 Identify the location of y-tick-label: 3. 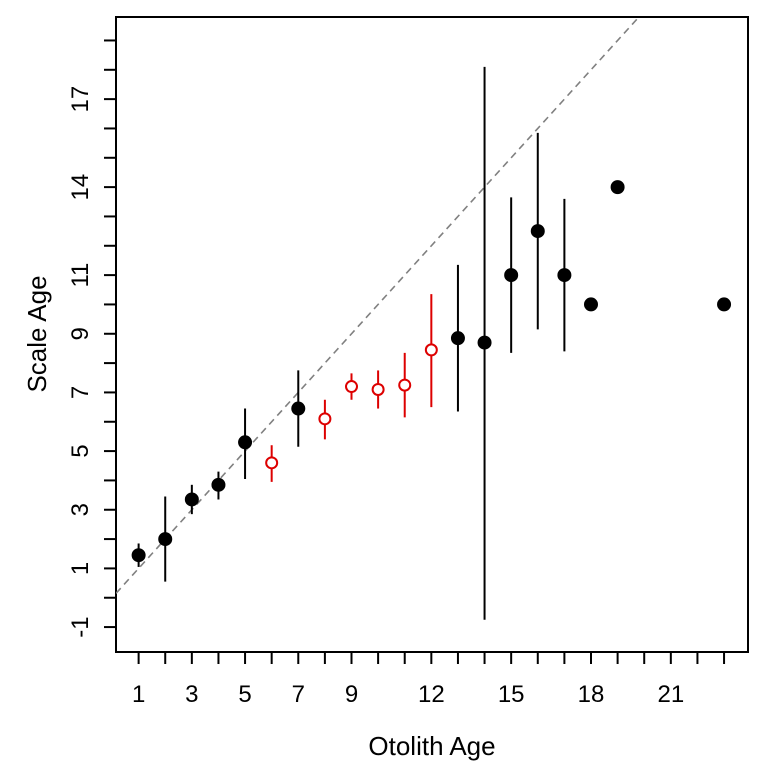
(80, 509).